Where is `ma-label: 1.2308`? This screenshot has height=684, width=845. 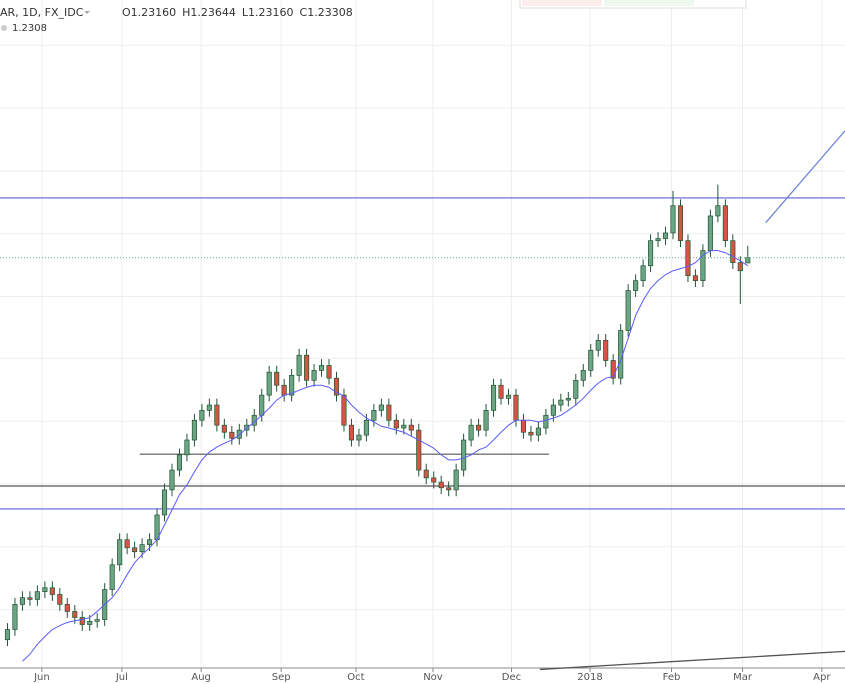
ma-label: 1.2308 is located at coordinates (29, 28).